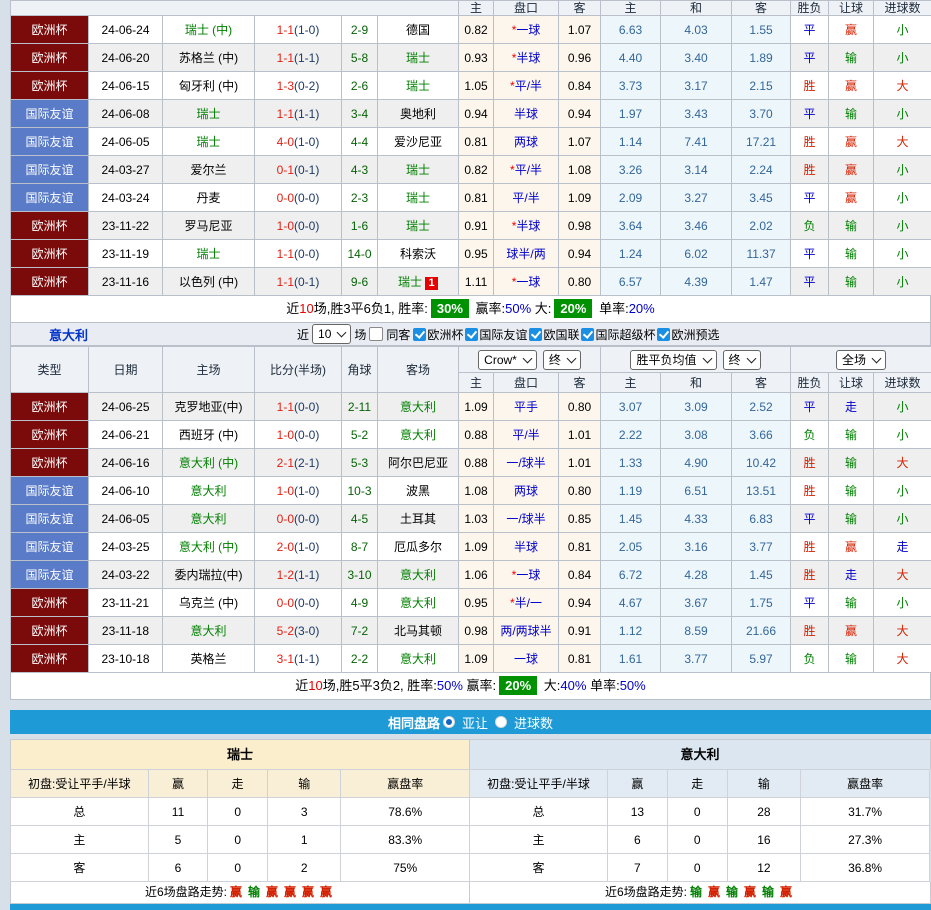 This screenshot has width=931, height=910. Describe the element at coordinates (501, 722) in the screenshot. I see `goals-radio` at that location.